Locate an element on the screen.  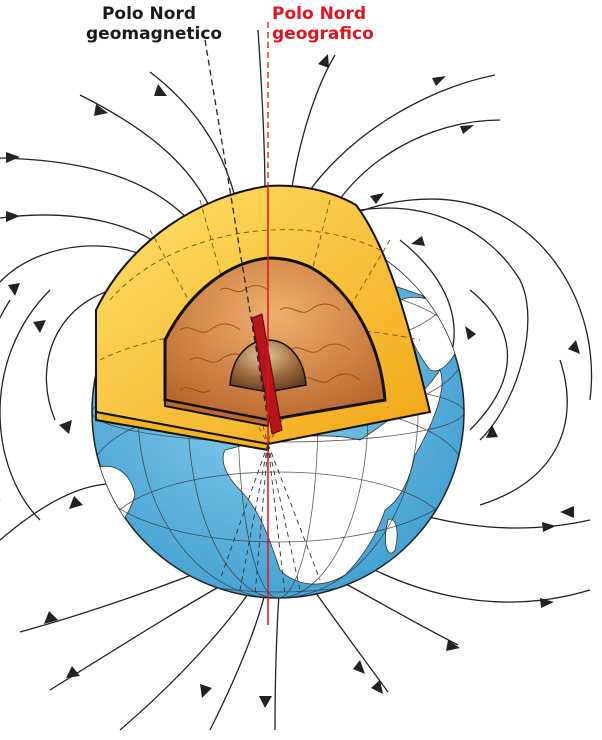
core-swirls is located at coordinates (270, 339).